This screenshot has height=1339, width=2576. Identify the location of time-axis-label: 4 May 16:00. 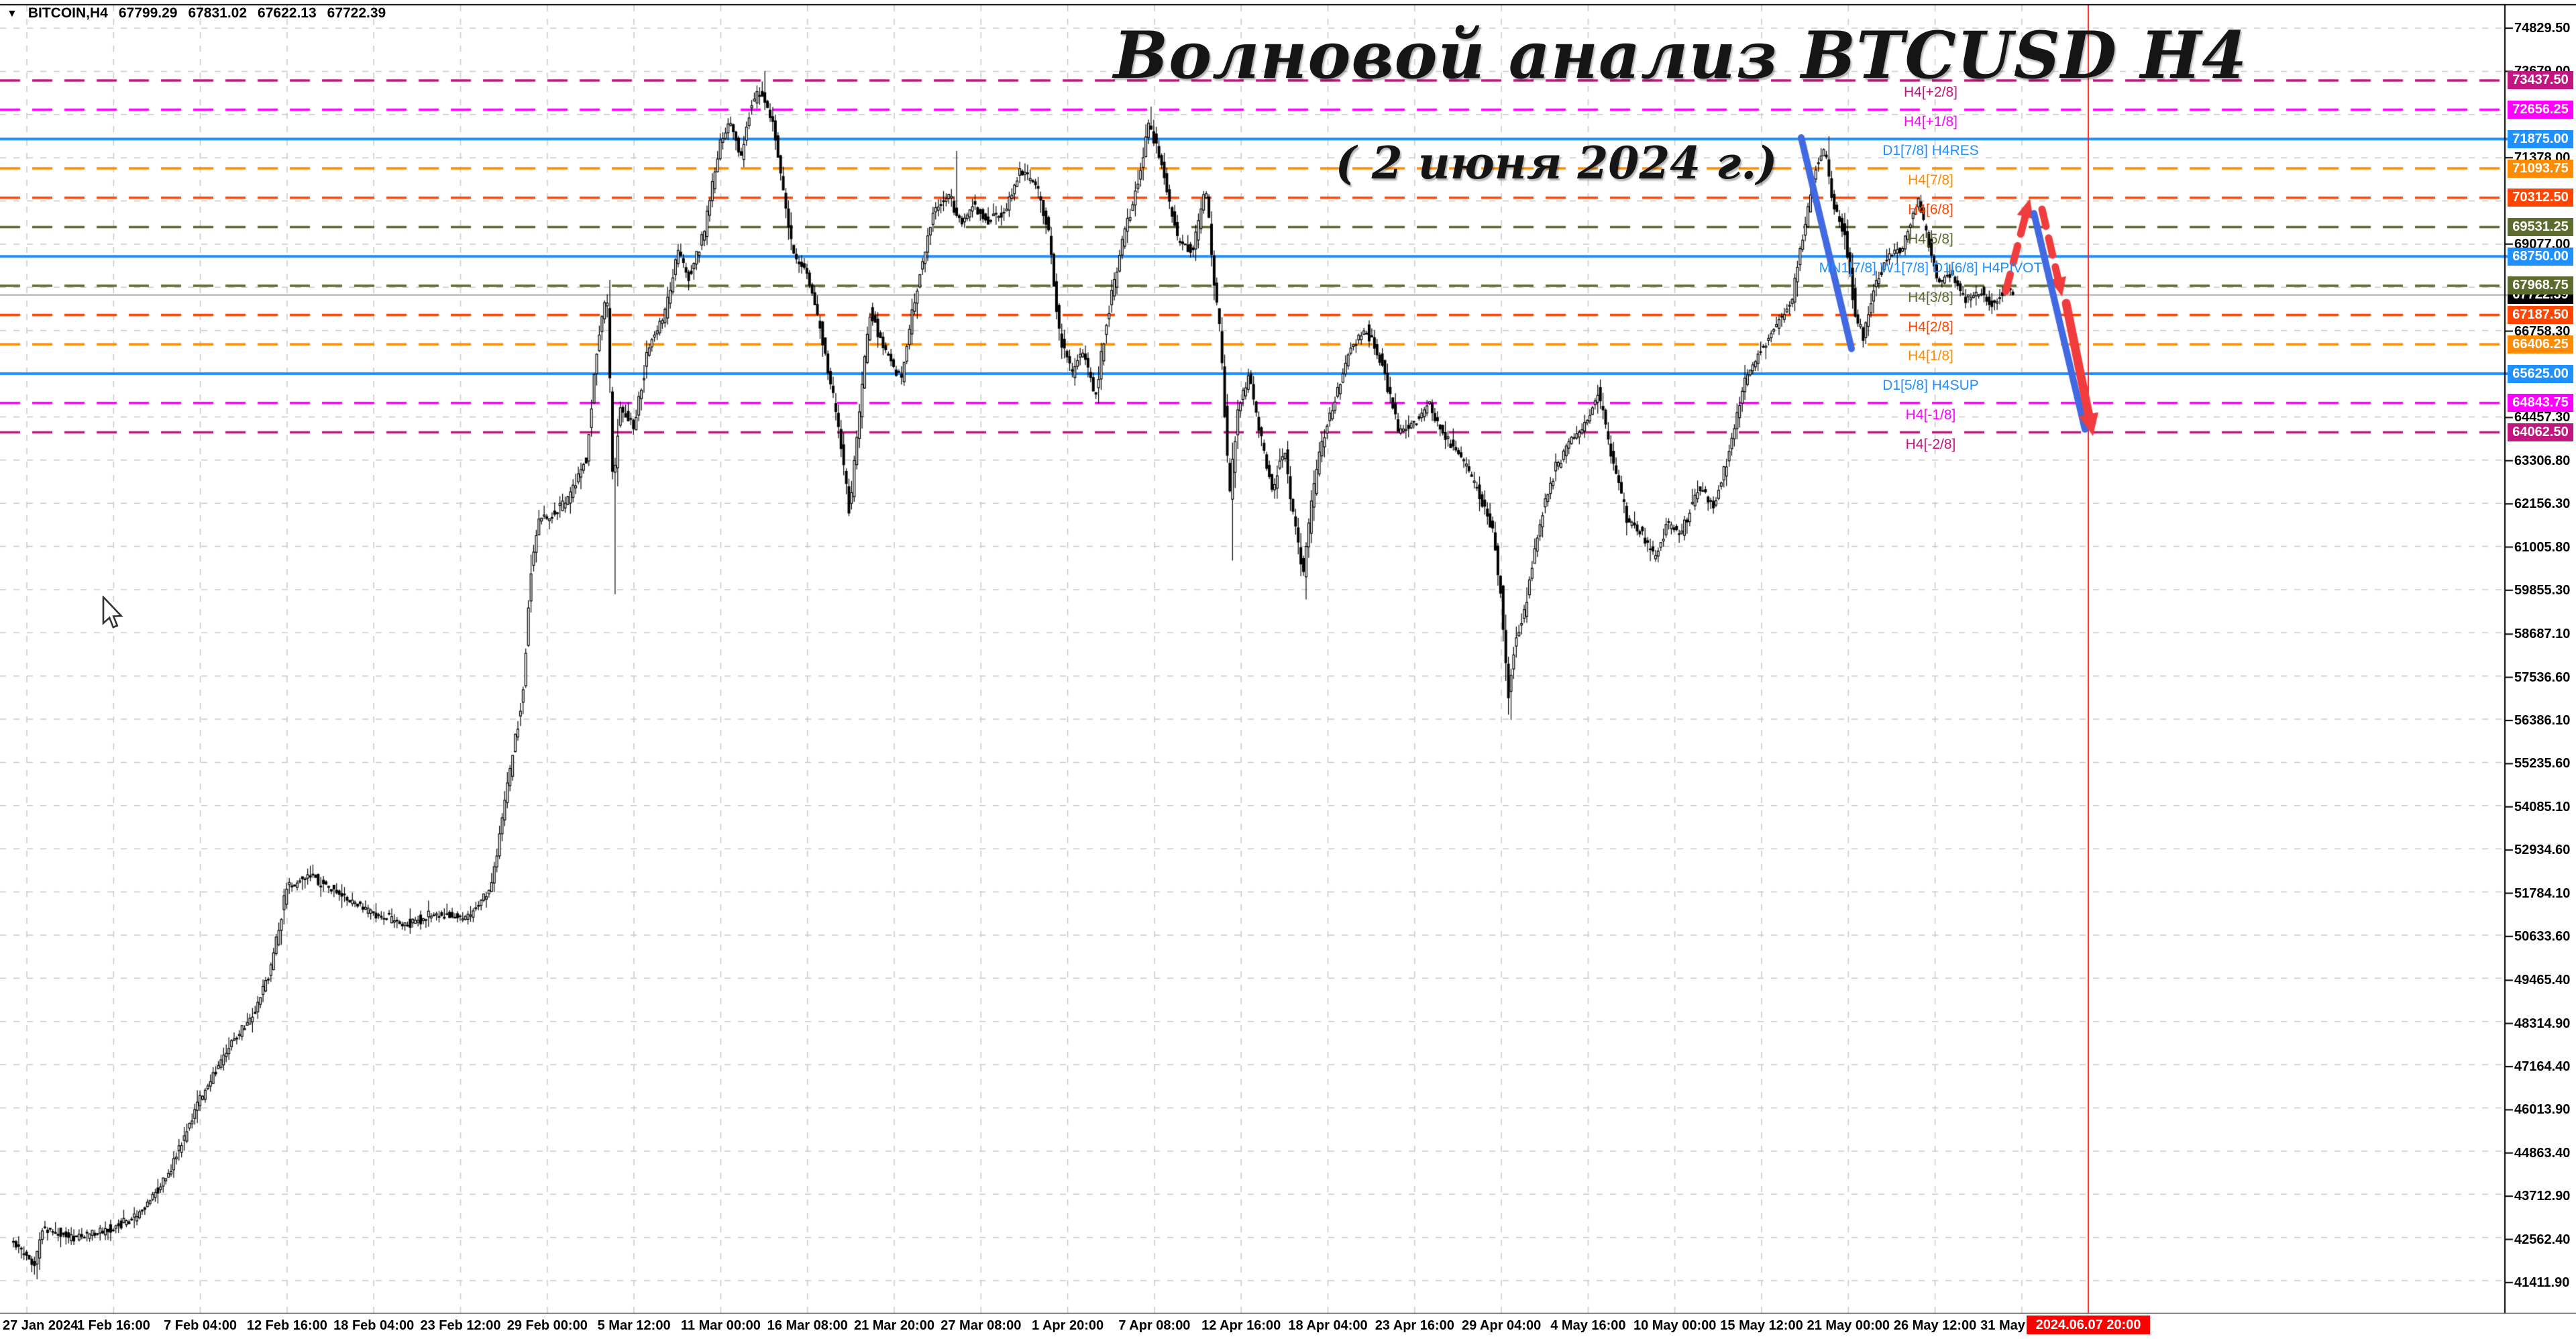
(1588, 1325).